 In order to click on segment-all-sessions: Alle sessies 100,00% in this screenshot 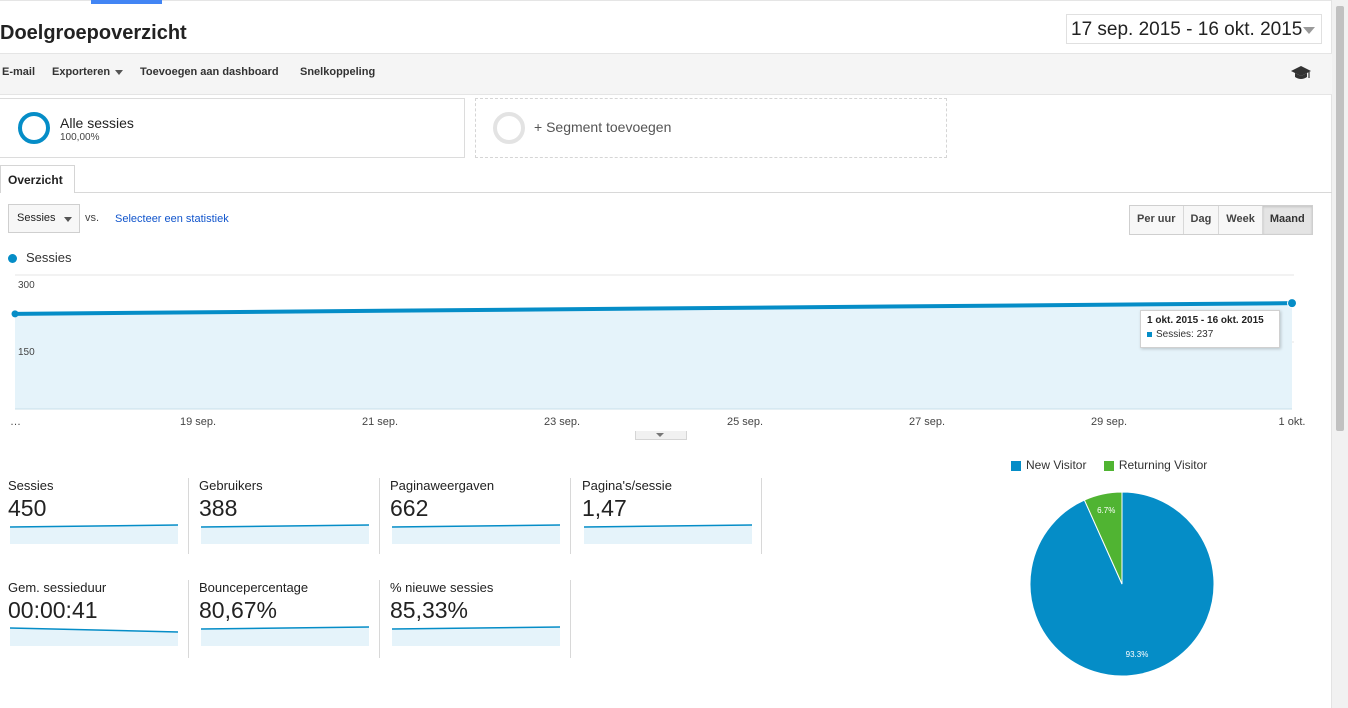, I will do `click(232, 128)`.